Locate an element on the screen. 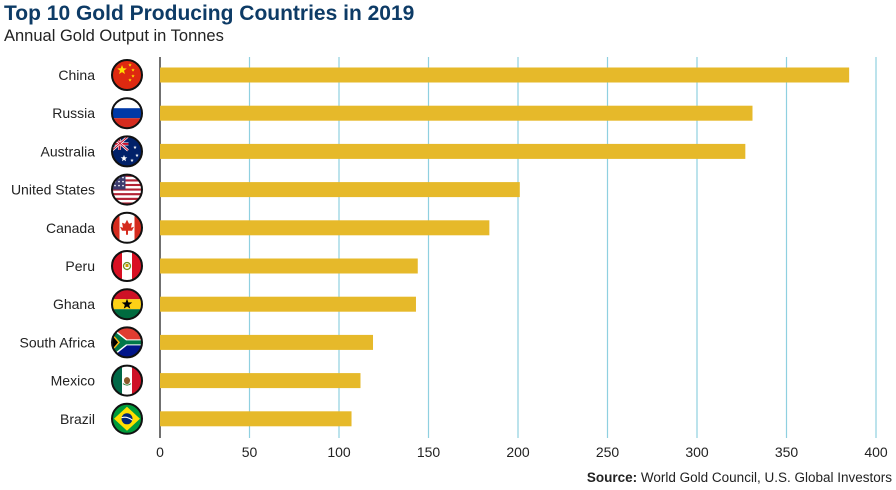 This screenshot has width=896, height=490. x-tick-labels: 0 50 100 150 200 250 300 350 400 is located at coordinates (522, 452).